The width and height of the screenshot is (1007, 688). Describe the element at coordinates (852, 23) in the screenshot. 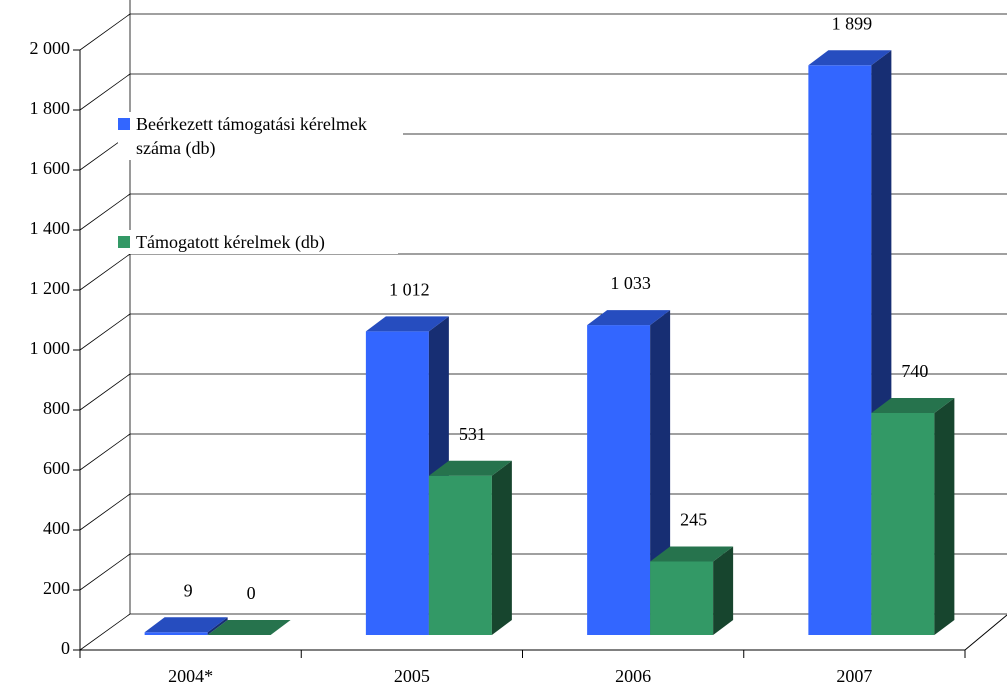

I see `data-label: 1 899` at that location.